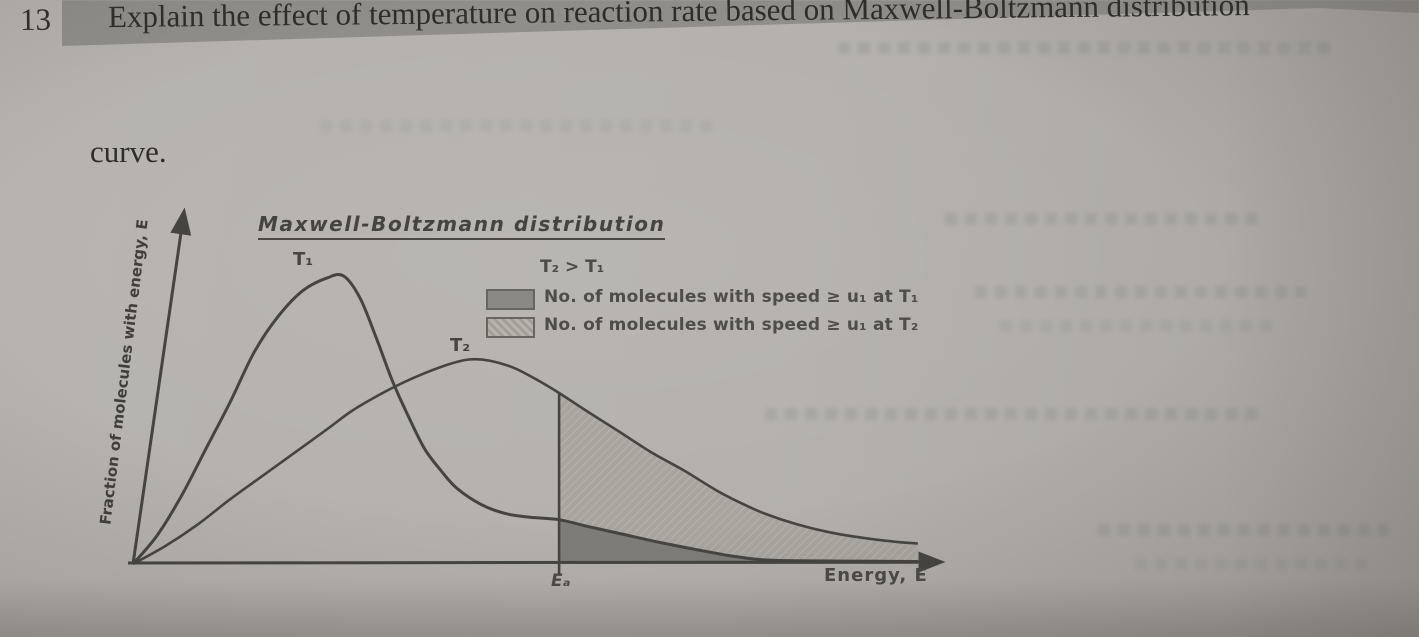 Image resolution: width=1419 pixels, height=637 pixels. Describe the element at coordinates (731, 297) in the screenshot. I see `legend-item-t1: No. of molecules with speed ≥ u₁ at T₁` at that location.